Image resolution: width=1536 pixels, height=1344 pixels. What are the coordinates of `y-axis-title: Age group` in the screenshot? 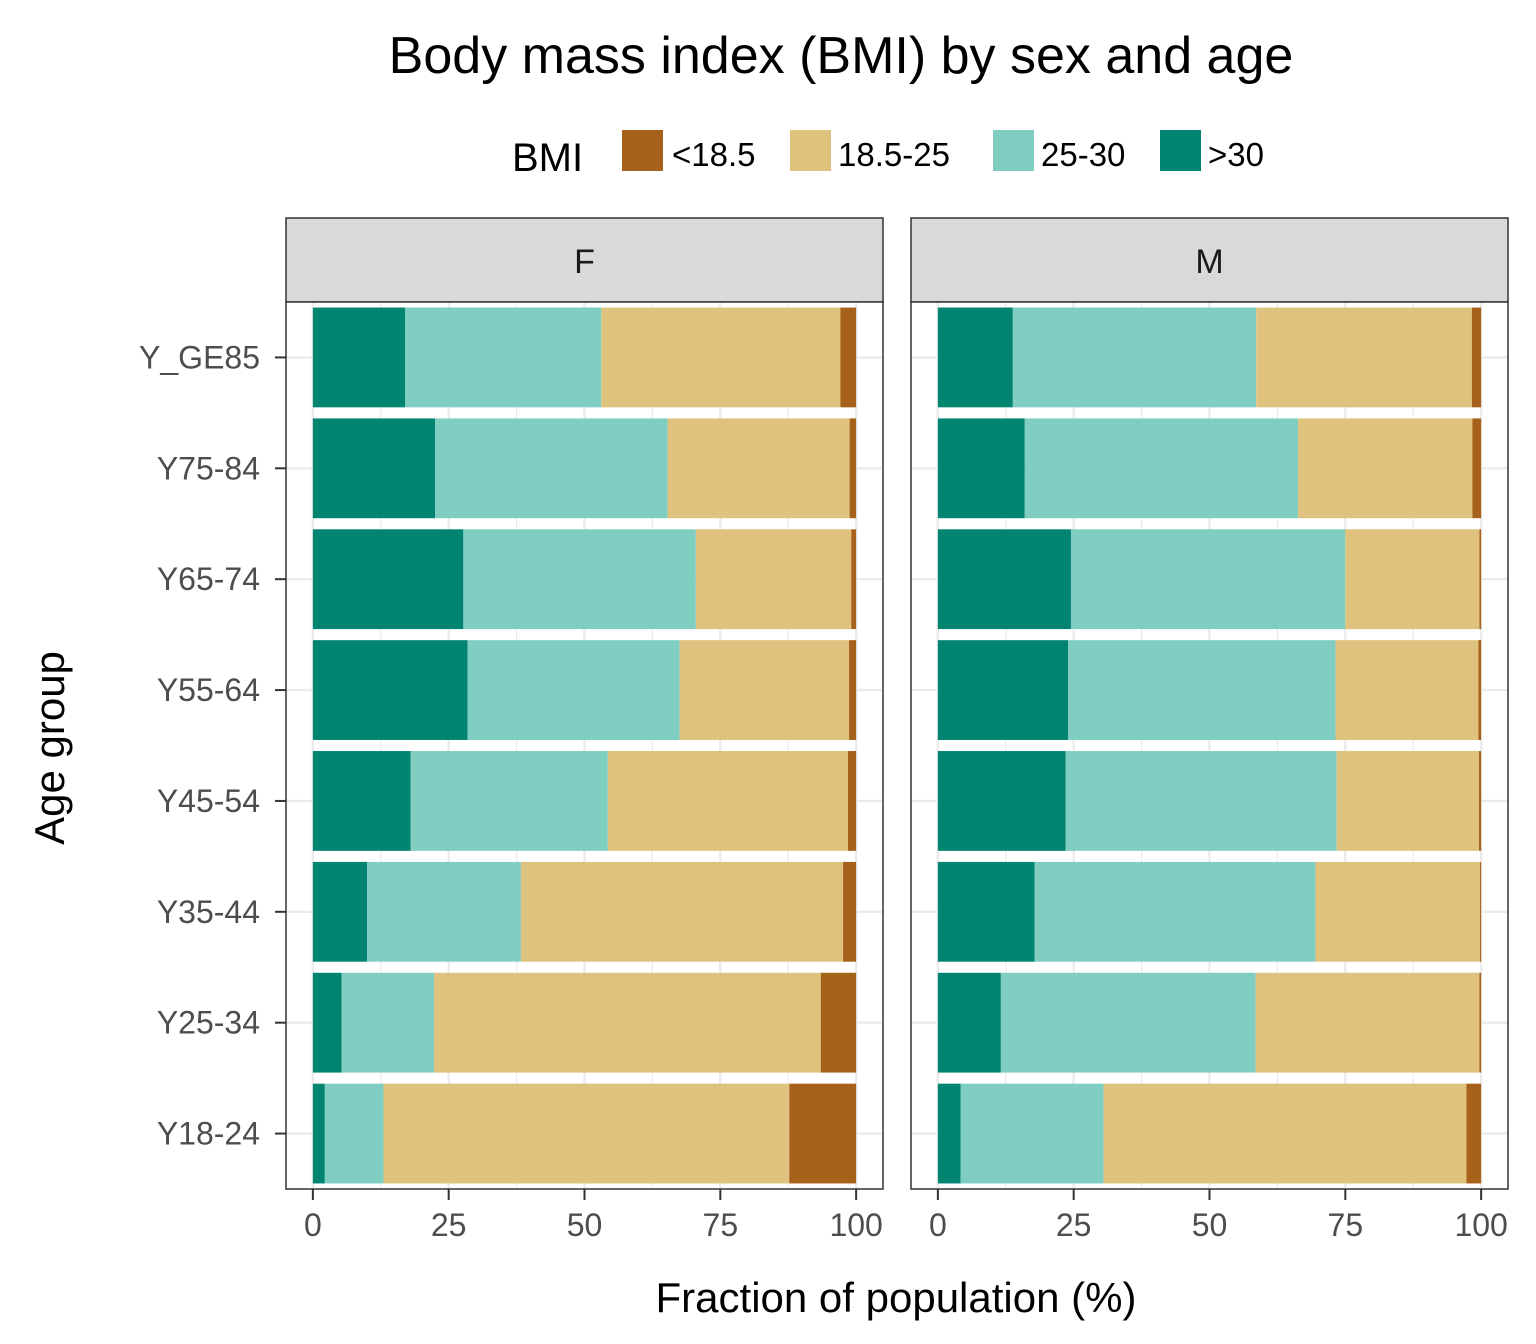 It's located at (49, 748).